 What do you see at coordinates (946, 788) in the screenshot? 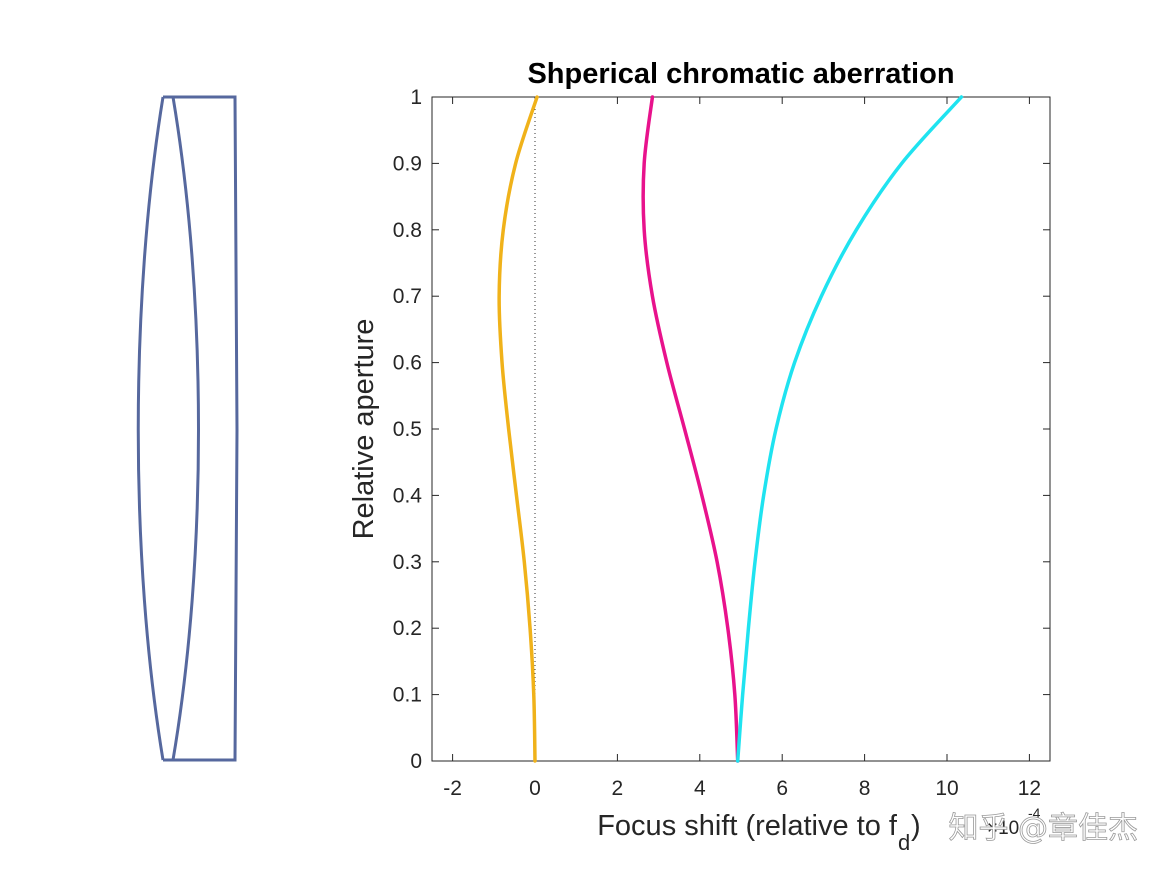
I see `x-tick-label: 10` at bounding box center [946, 788].